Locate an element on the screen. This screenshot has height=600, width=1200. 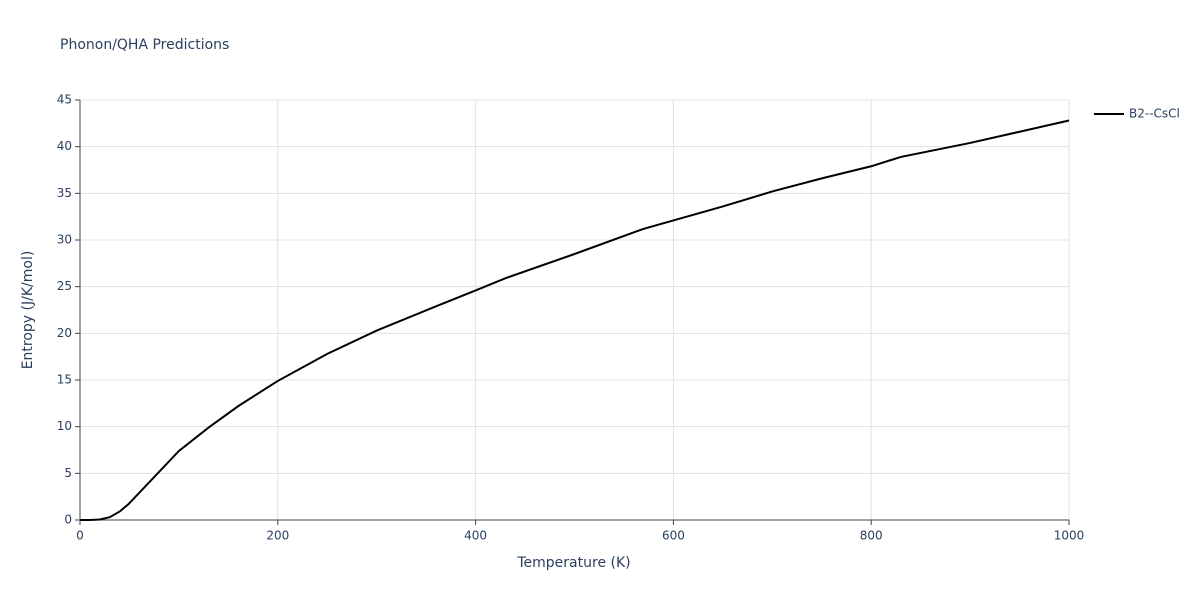
y-tick-label: 20 is located at coordinates (64, 333).